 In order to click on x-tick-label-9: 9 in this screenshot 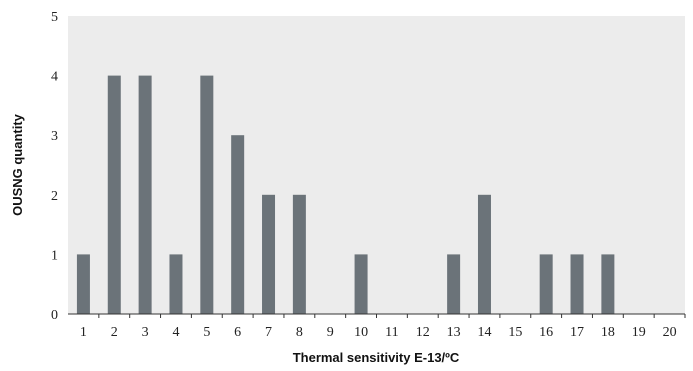, I will do `click(330, 332)`.